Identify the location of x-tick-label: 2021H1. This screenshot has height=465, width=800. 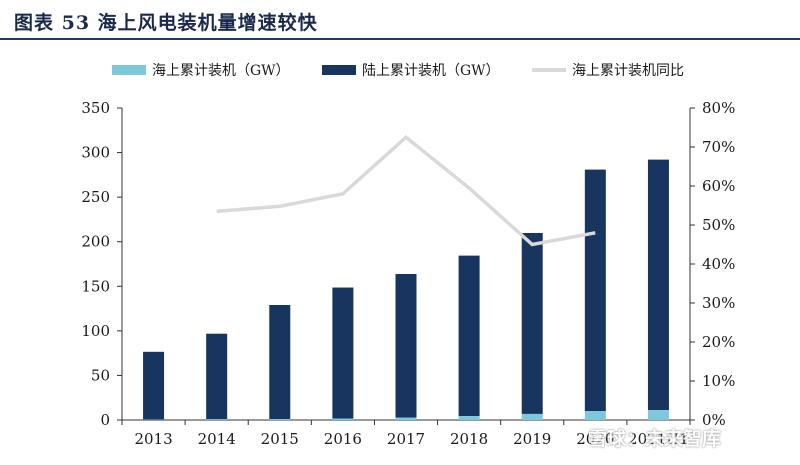
(658, 439).